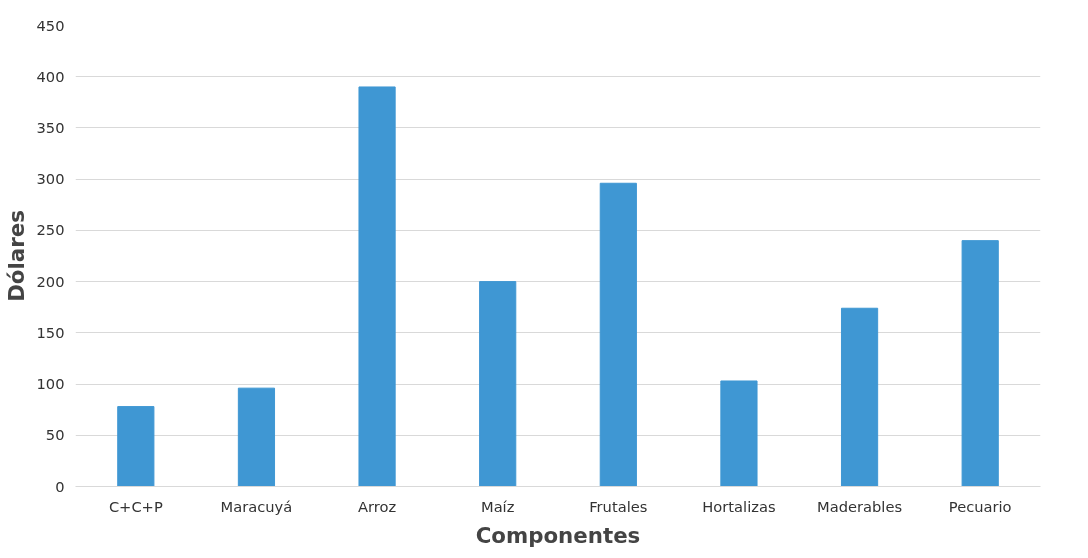 The height and width of the screenshot is (558, 1088). What do you see at coordinates (50, 76) in the screenshot?
I see `y-tick-label: 400` at bounding box center [50, 76].